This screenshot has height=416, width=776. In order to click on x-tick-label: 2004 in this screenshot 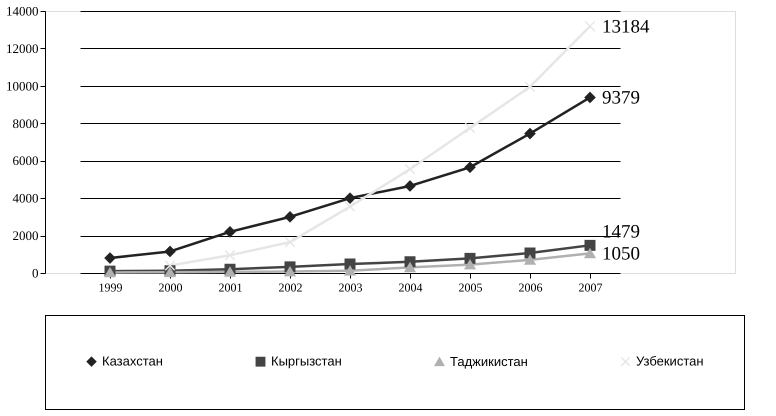, I will do `click(410, 287)`.